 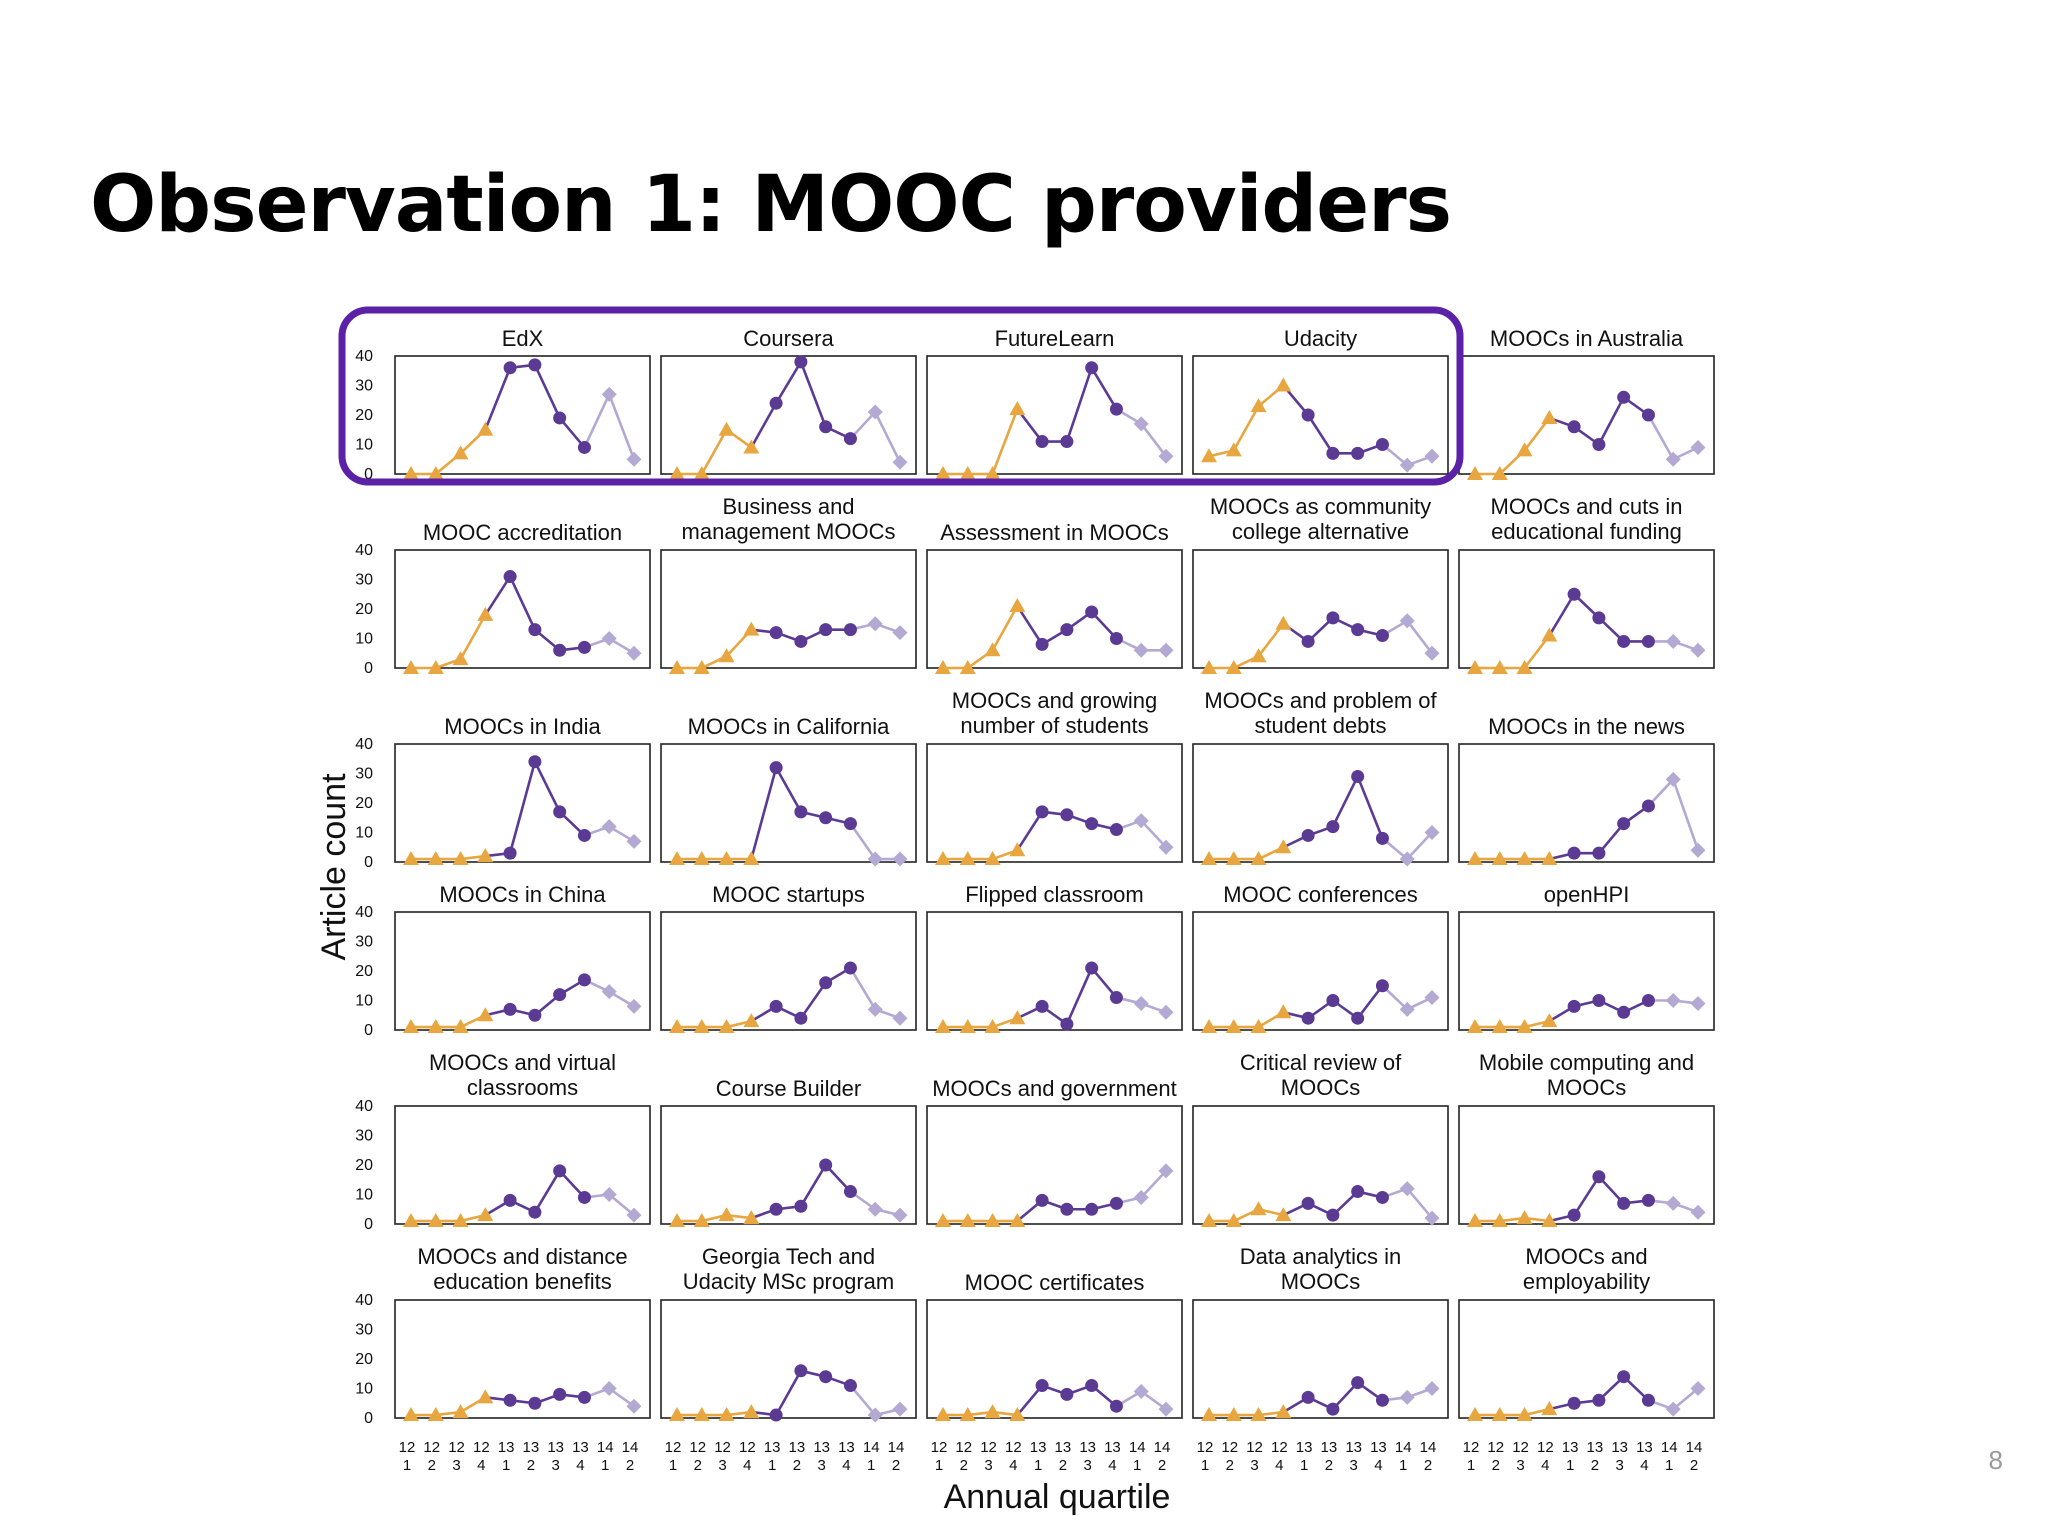 I want to click on panel-title: MOOC certificates, so click(x=1055, y=1282).